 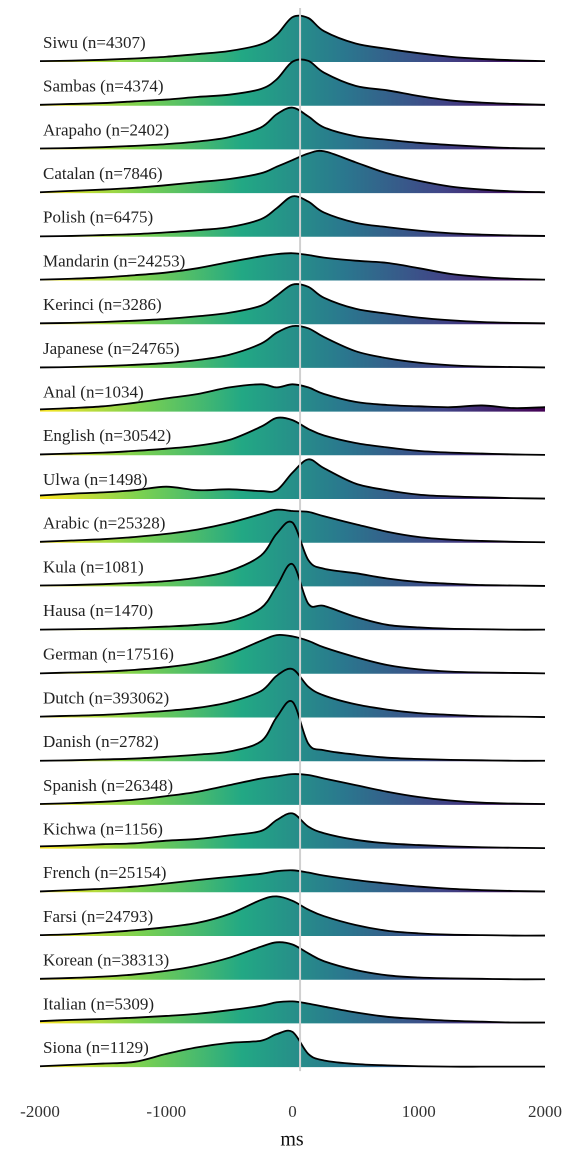 What do you see at coordinates (95, 479) in the screenshot?
I see `ridge-label: Ulwa (n=1498)` at bounding box center [95, 479].